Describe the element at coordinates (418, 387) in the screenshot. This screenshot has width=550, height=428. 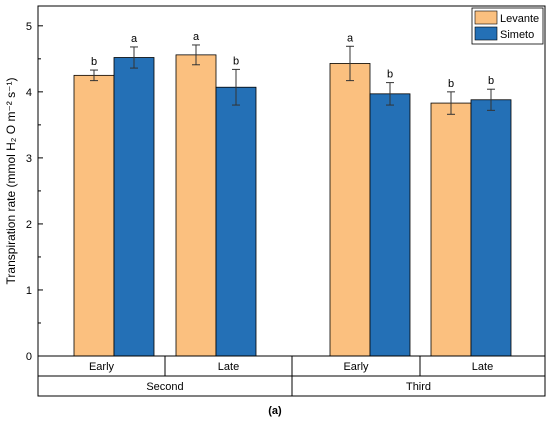
I see `group-label: Third` at that location.